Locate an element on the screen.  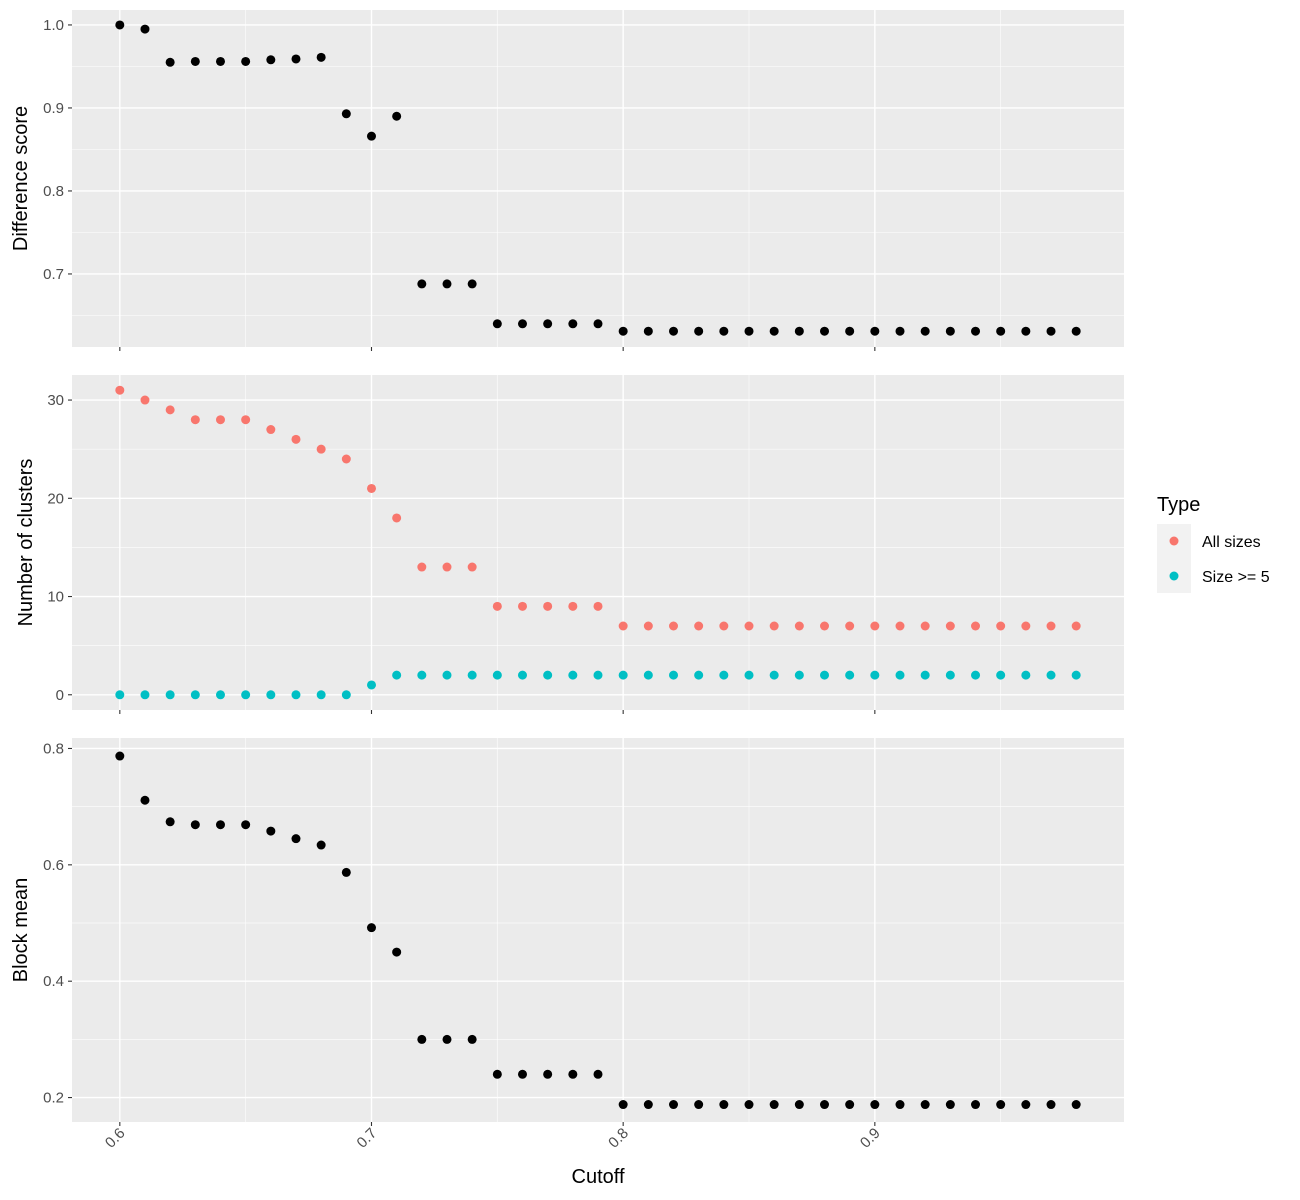
y-tick-label: 0.4 is located at coordinates (53, 981).